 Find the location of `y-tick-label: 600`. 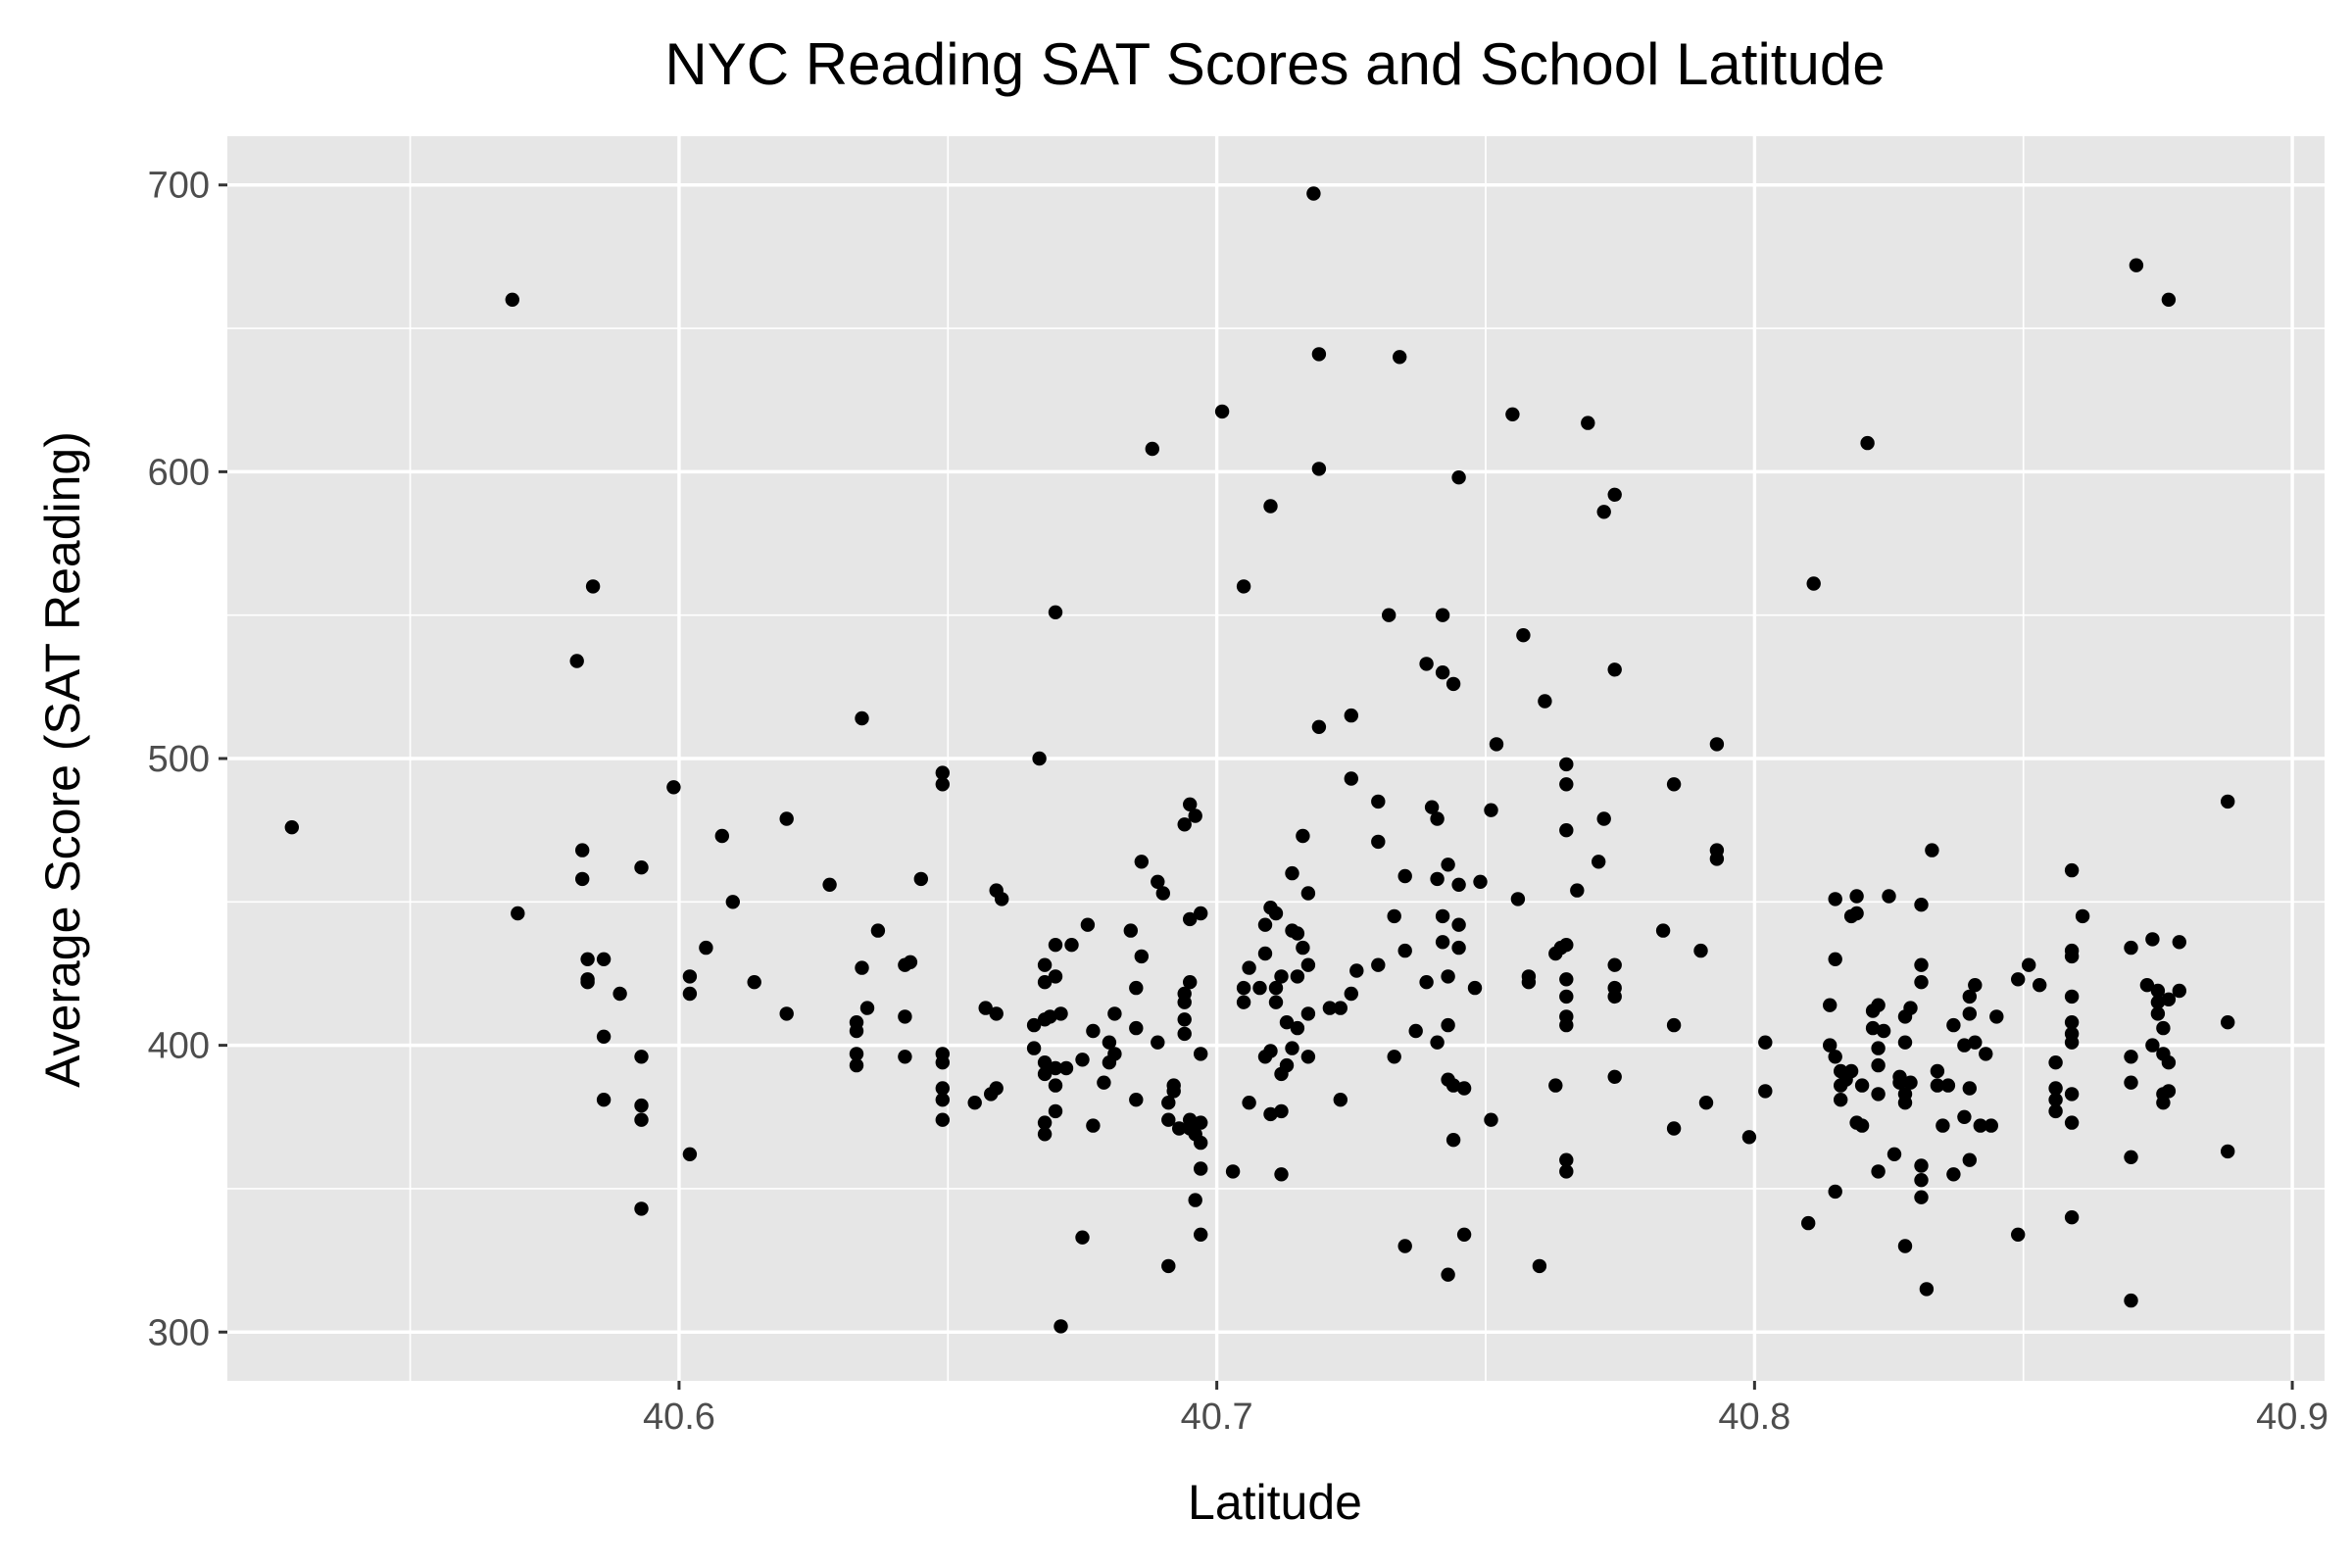

y-tick-label: 600 is located at coordinates (179, 472).